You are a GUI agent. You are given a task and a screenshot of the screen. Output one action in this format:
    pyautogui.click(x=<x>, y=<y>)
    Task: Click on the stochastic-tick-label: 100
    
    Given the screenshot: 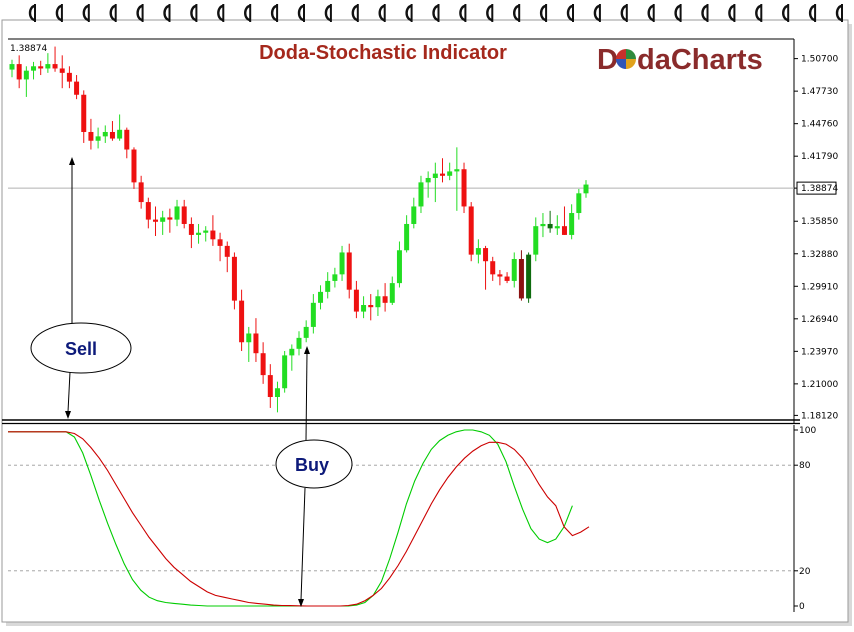 What is the action you would take?
    pyautogui.click(x=807, y=431)
    